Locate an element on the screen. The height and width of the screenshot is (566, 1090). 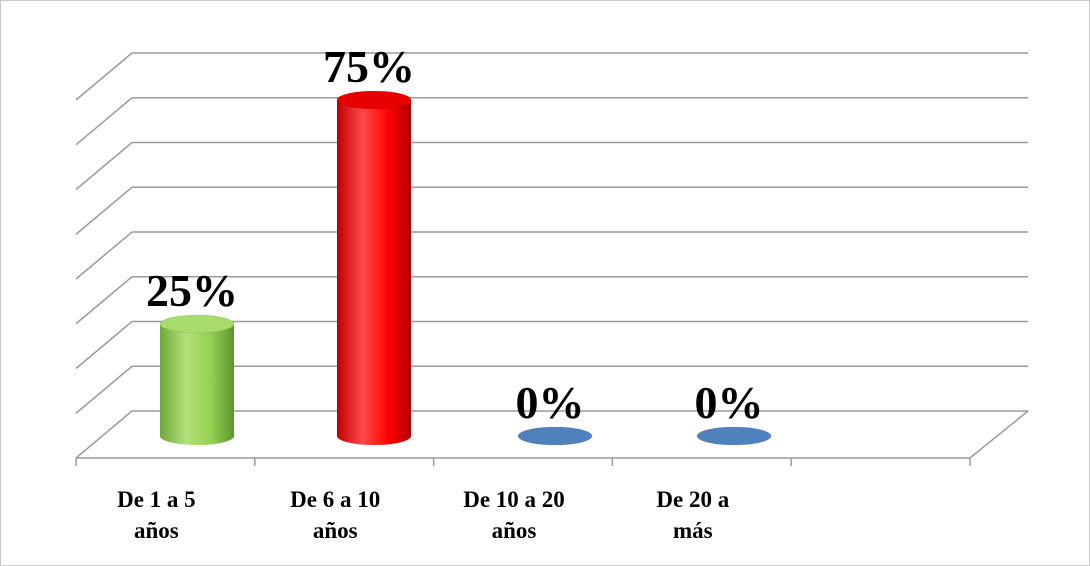
data-label-1: 25% is located at coordinates (192, 290).